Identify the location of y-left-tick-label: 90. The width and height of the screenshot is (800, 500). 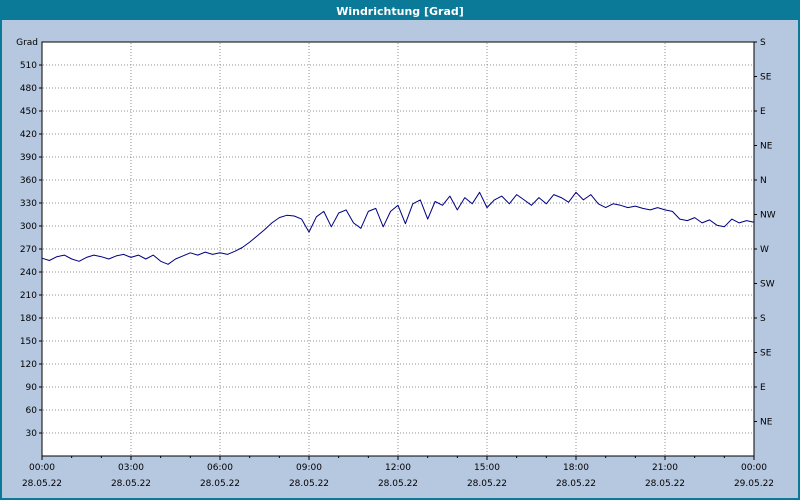
(32, 388).